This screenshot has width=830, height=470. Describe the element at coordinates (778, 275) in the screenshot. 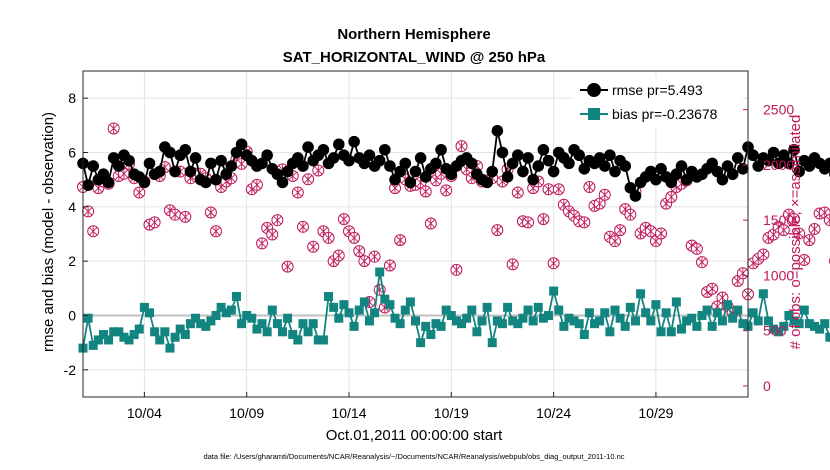

I see `y-right-tick-label: 1000` at that location.